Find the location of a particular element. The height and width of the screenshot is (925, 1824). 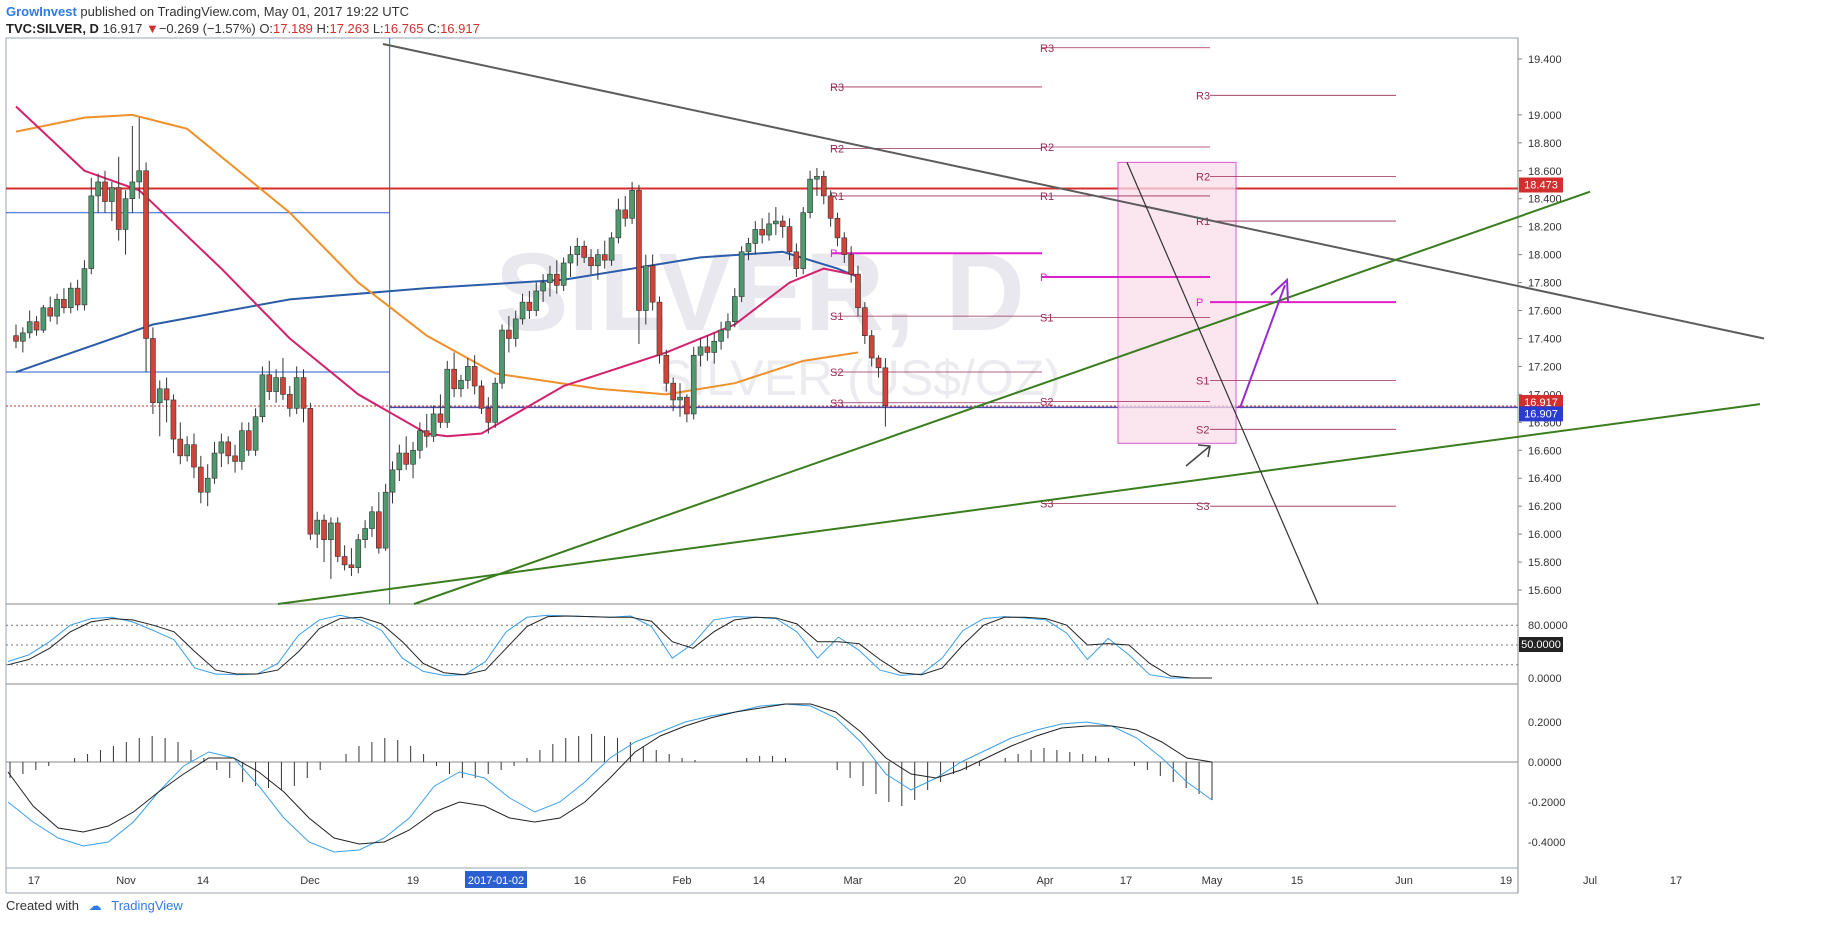

y-tick-label: 16.400 is located at coordinates (1545, 479).